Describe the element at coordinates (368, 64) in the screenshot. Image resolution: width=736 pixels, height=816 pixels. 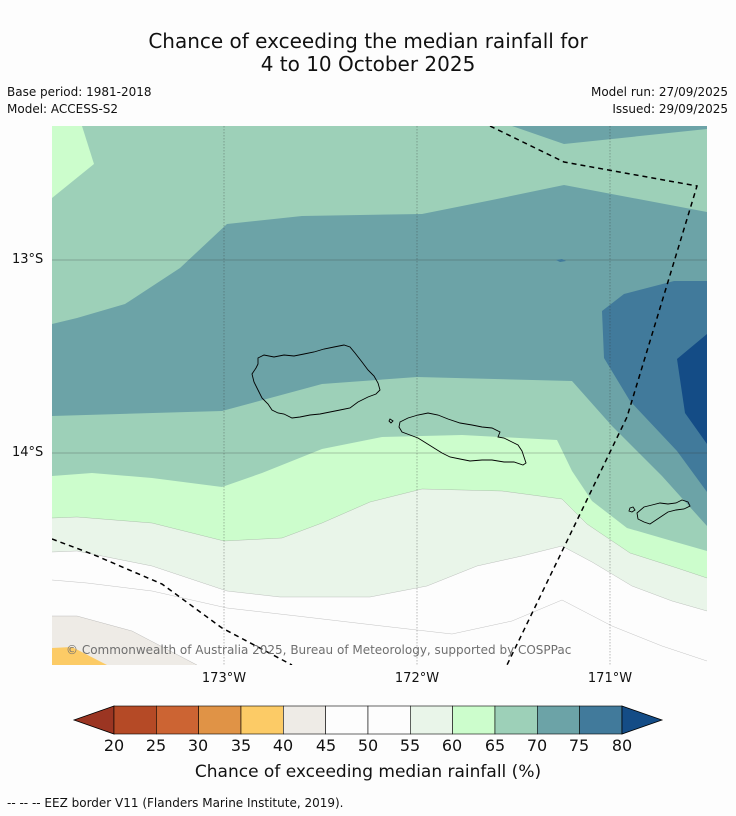
I see `title-line-2: 4 to 10 October 2025` at that location.